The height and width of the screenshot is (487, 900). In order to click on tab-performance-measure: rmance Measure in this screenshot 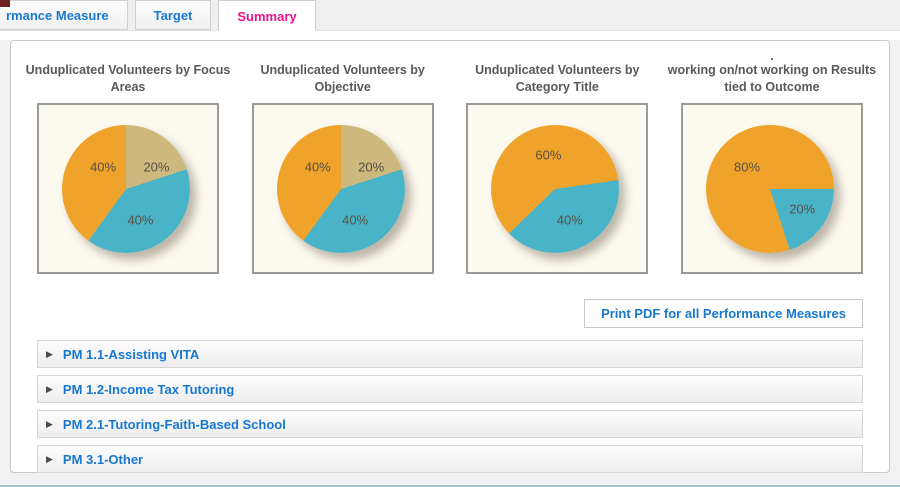, I will do `click(64, 15)`.